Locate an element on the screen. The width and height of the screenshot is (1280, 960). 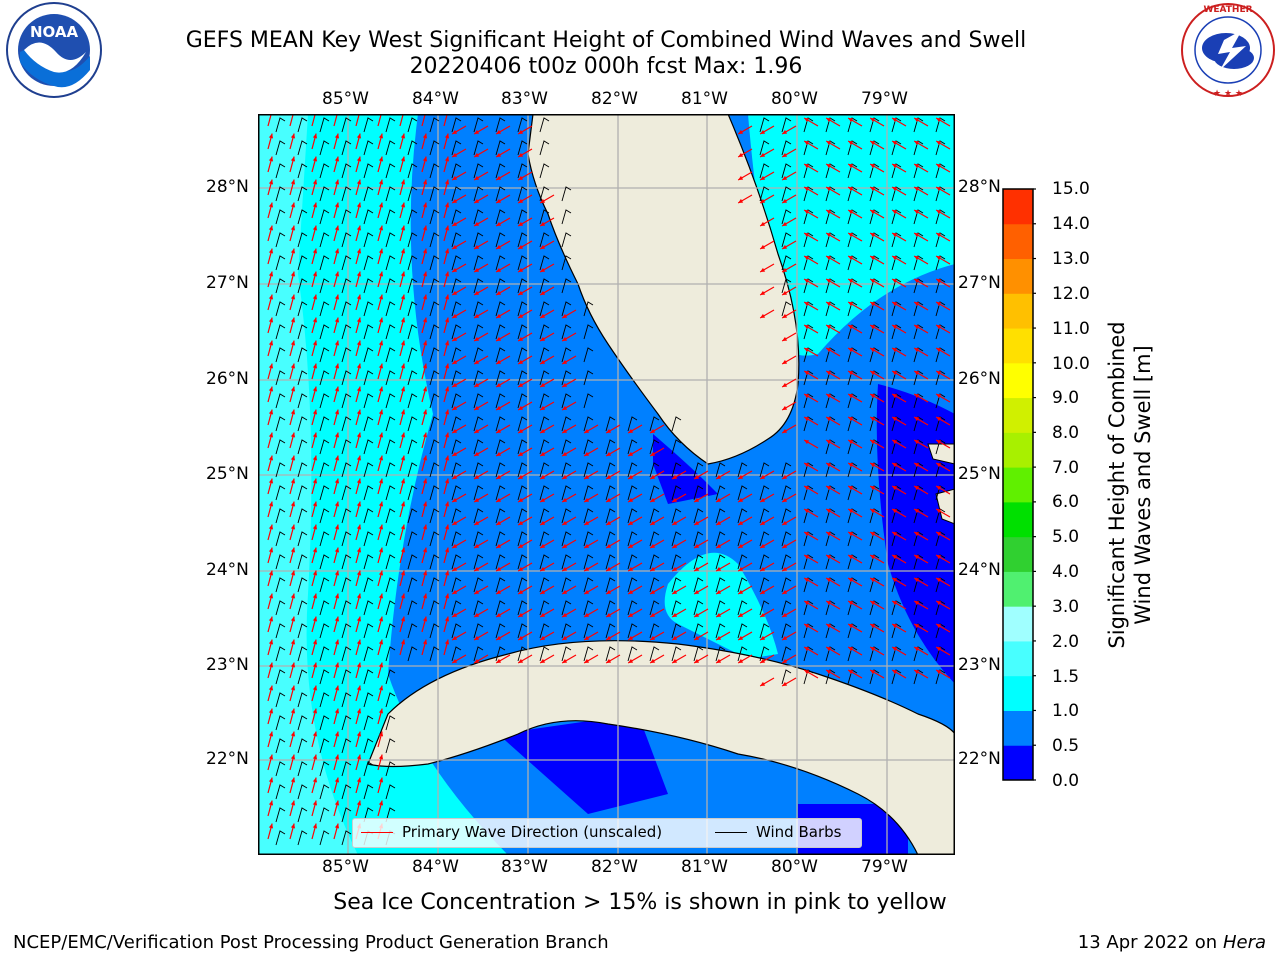
colorbar-tick-8: 6.0 is located at coordinates (1066, 502).